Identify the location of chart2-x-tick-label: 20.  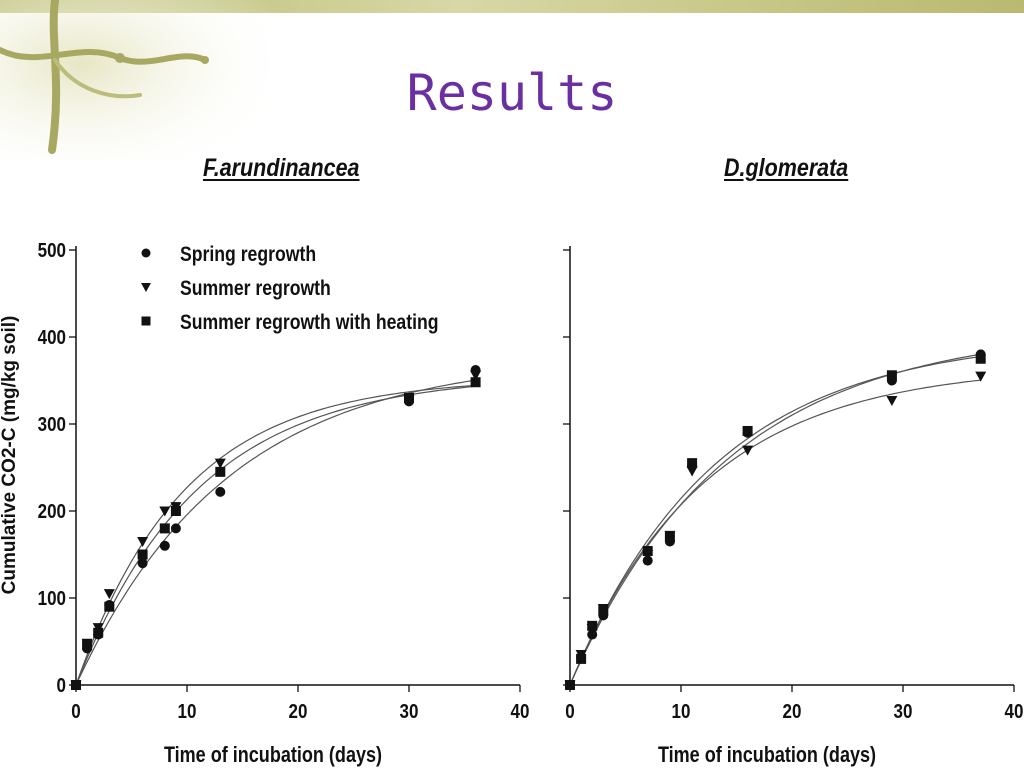
(792, 711).